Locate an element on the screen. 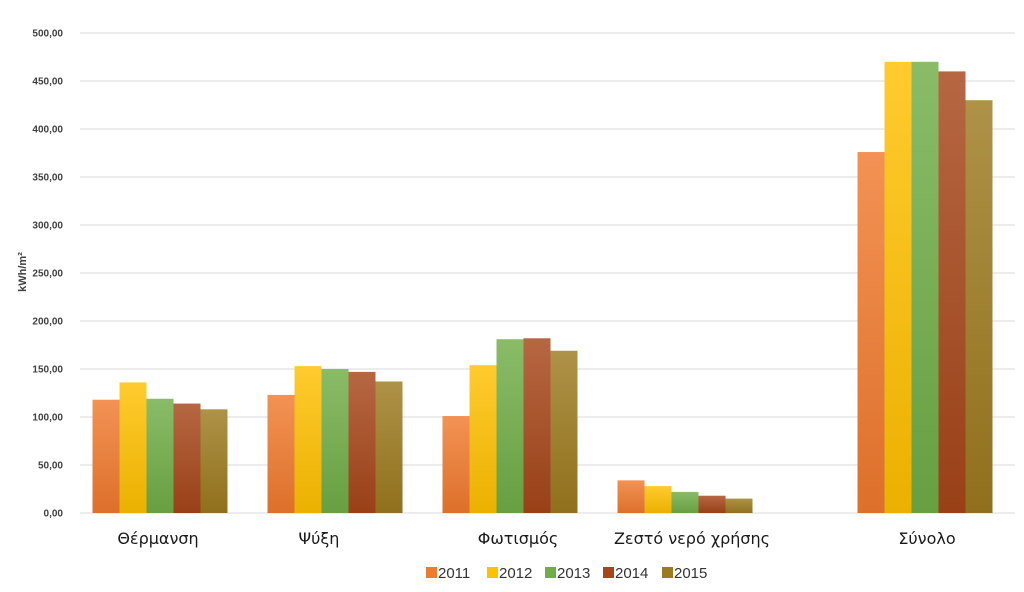 The width and height of the screenshot is (1024, 592). x-category-label: Θέρμανση is located at coordinates (157, 538).